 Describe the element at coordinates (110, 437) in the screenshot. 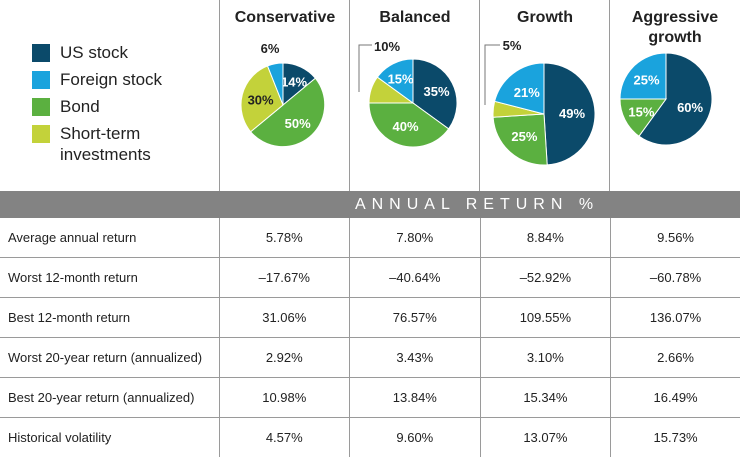

I see `row-label: Historical volatility` at that location.